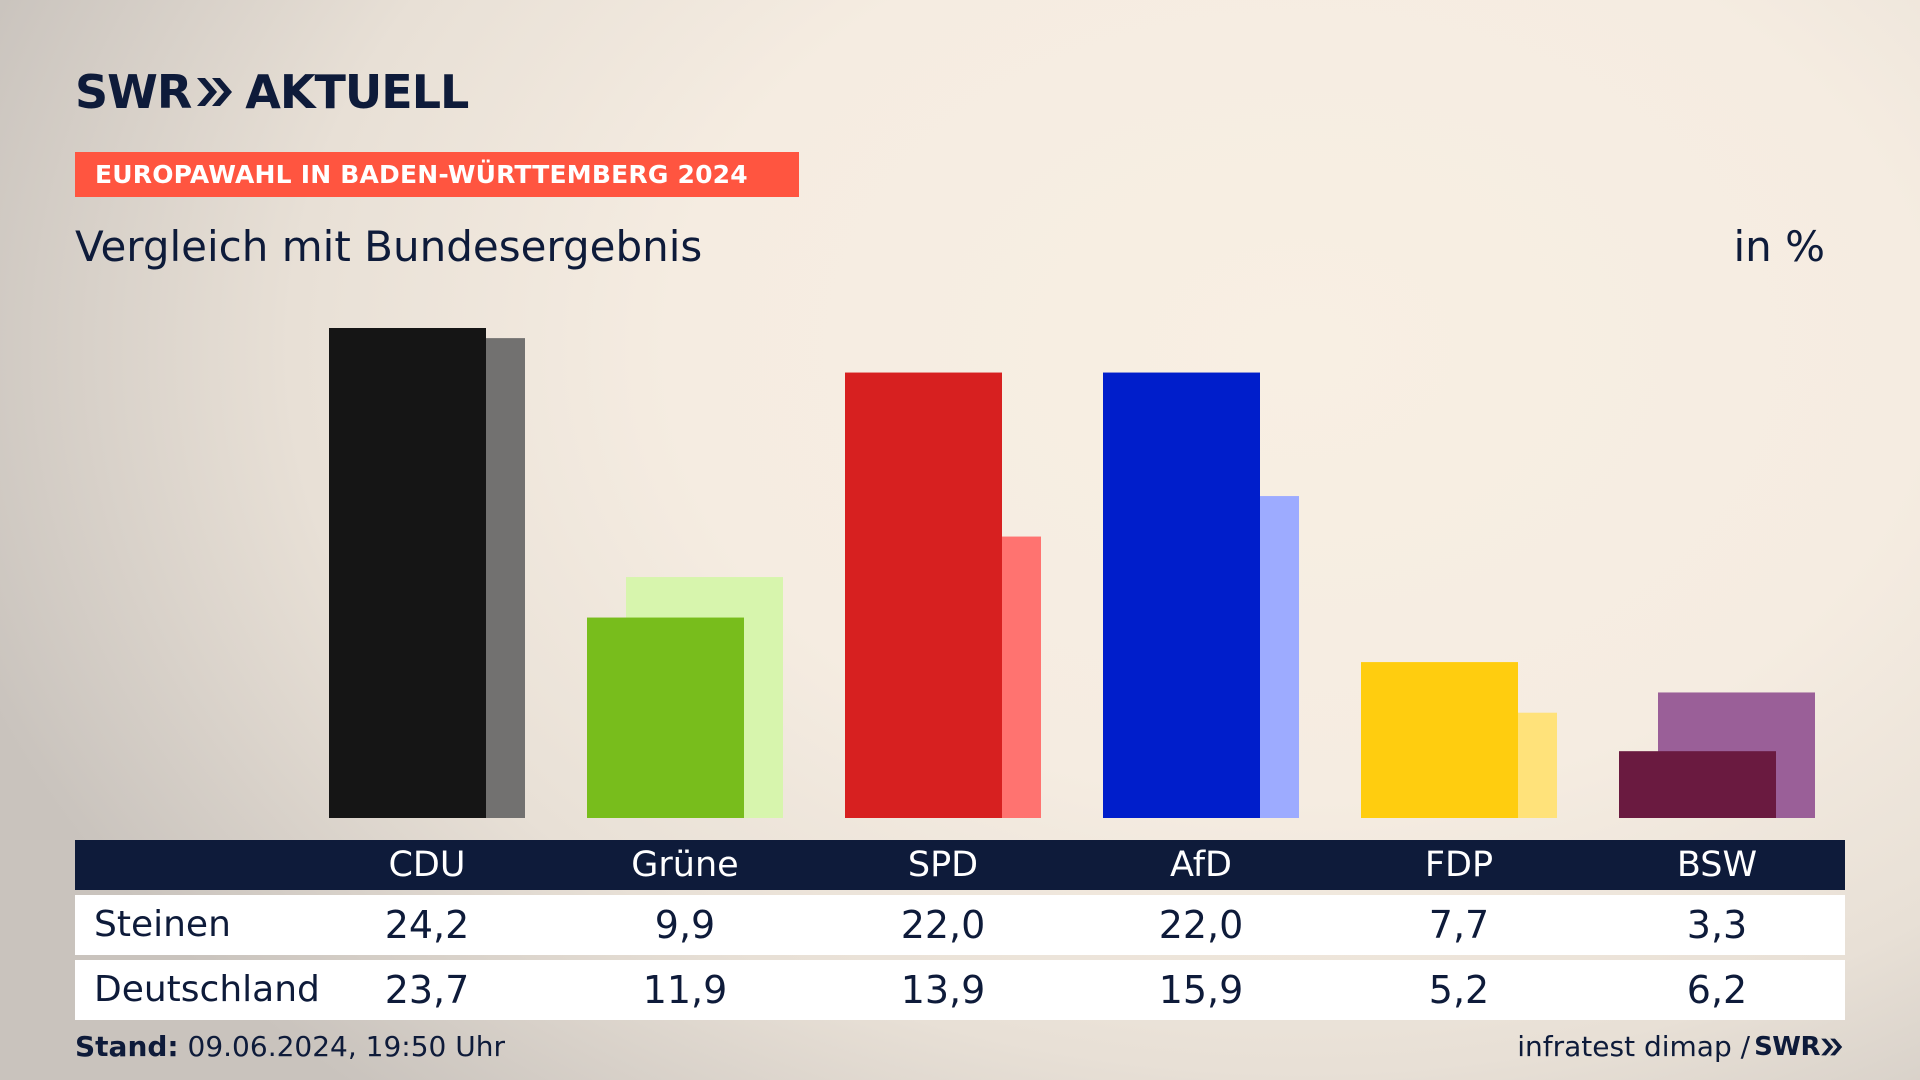  Describe the element at coordinates (685, 990) in the screenshot. I see `table-cell-deutschland-gruene: 11,9` at that location.